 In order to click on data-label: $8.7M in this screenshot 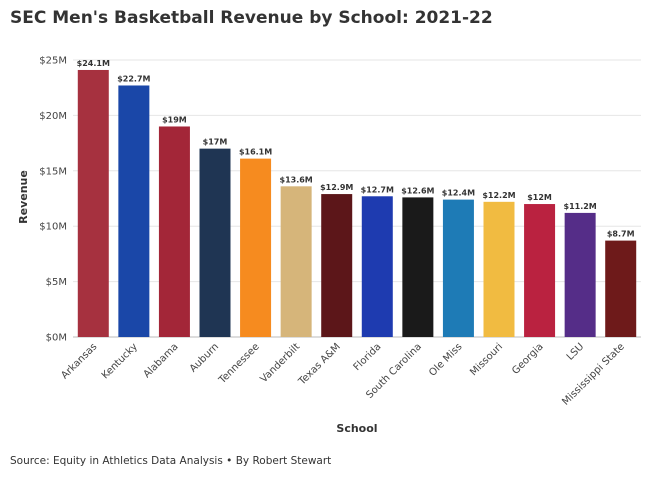, I will do `click(621, 234)`.